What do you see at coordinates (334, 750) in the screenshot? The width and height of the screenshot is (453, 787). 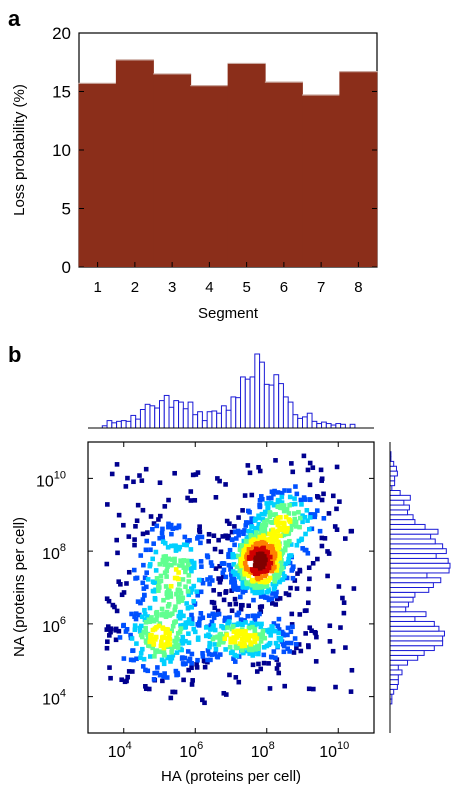 I see `x-tick-label-b: 1010` at bounding box center [334, 750].